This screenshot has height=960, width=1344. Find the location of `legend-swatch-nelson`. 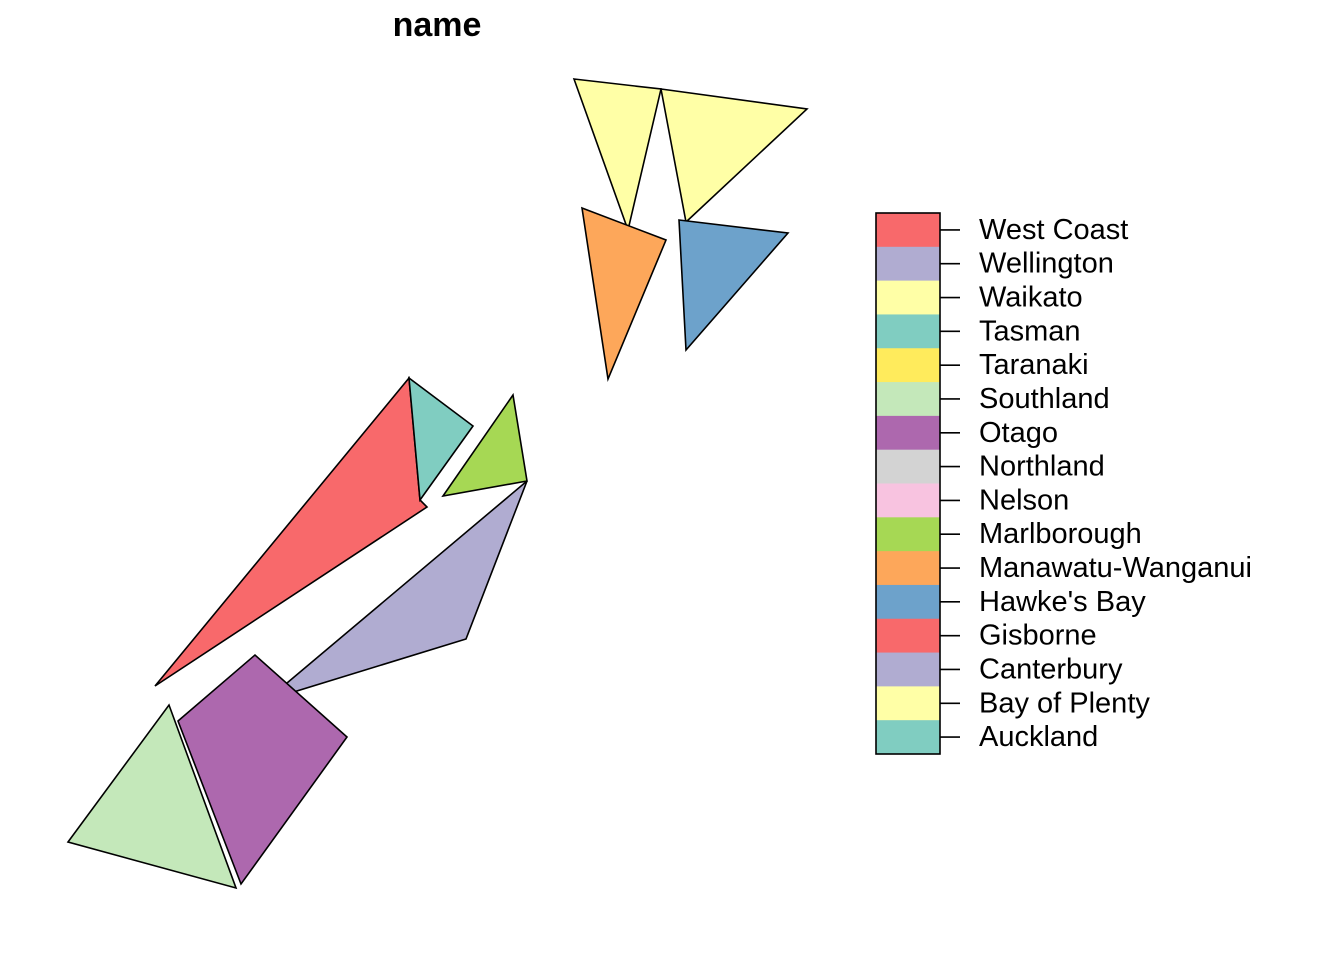

legend-swatch-nelson is located at coordinates (908, 500).